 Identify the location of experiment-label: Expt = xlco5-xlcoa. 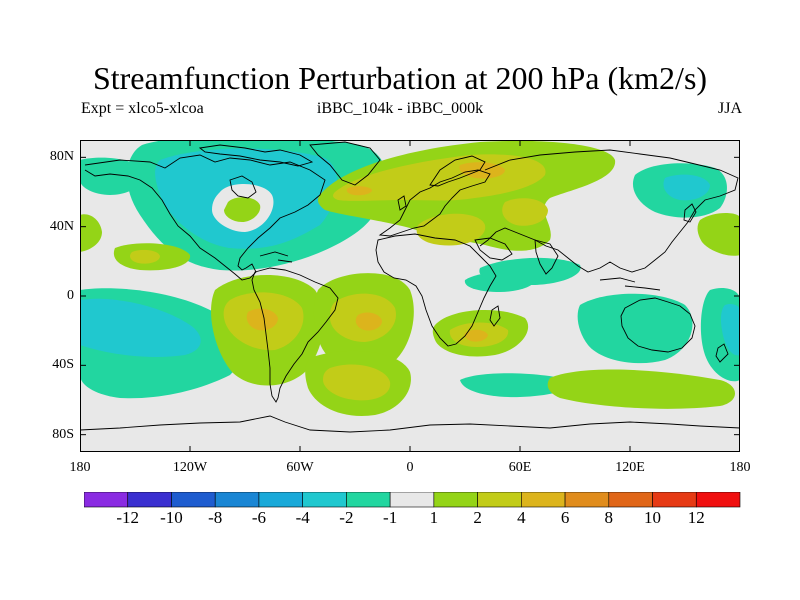
(142, 108).